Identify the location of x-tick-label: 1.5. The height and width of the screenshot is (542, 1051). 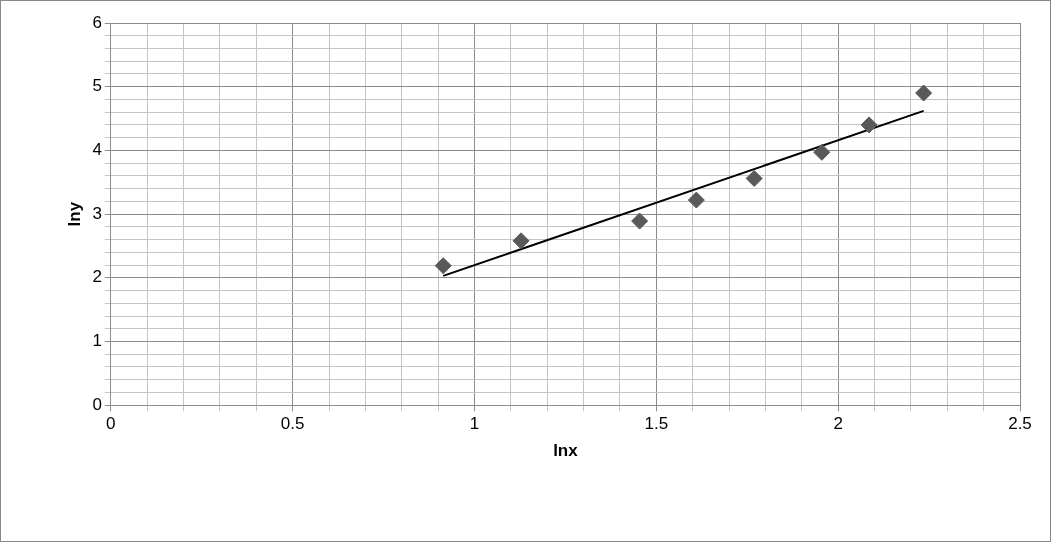
(656, 424).